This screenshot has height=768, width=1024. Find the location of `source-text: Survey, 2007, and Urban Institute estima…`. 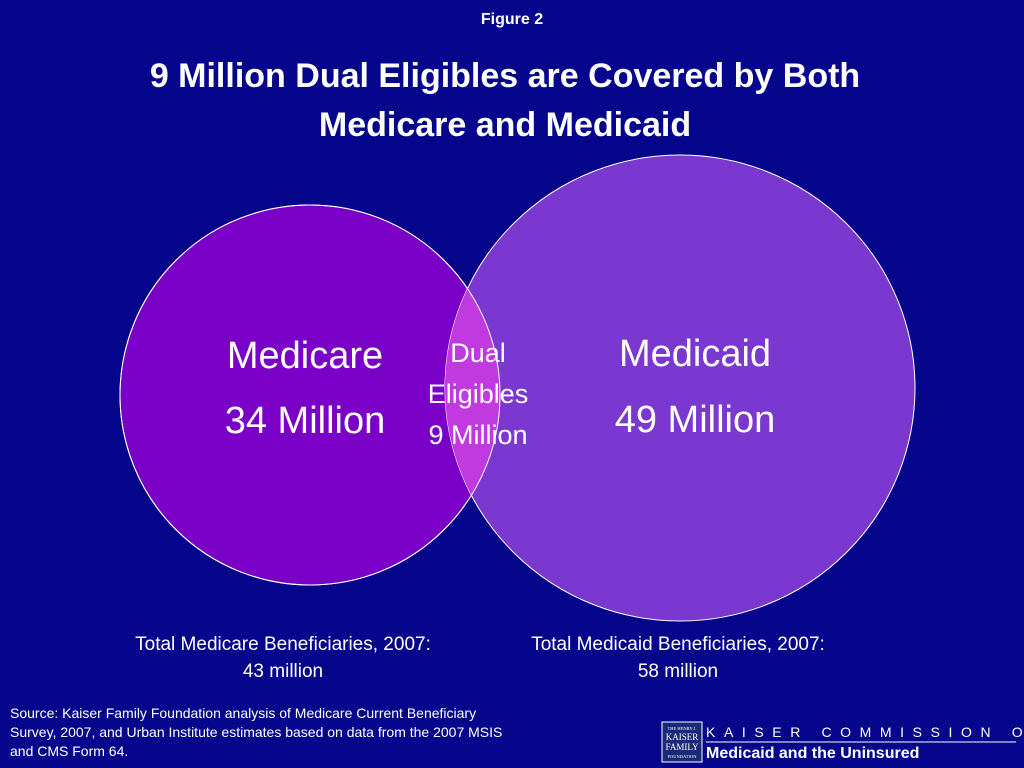

source-text: Survey, 2007, and Urban Institute estima… is located at coordinates (256, 732).